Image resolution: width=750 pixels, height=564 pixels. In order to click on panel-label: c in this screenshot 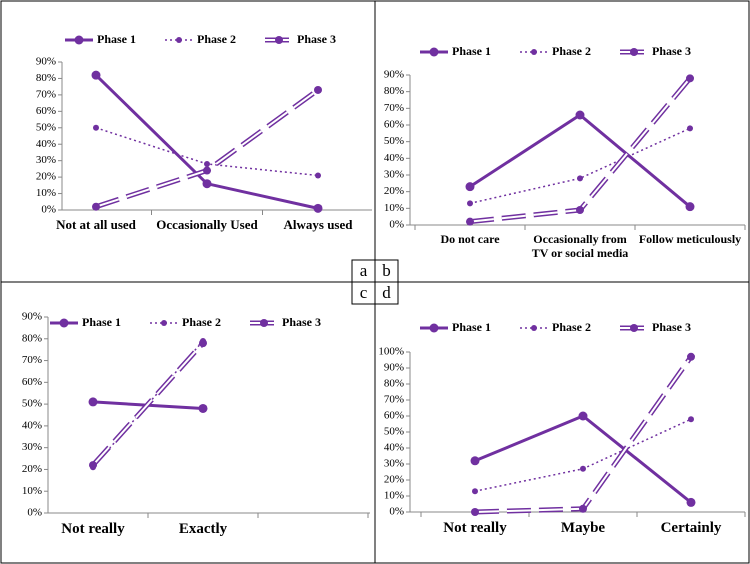, I will do `click(364, 292)`.